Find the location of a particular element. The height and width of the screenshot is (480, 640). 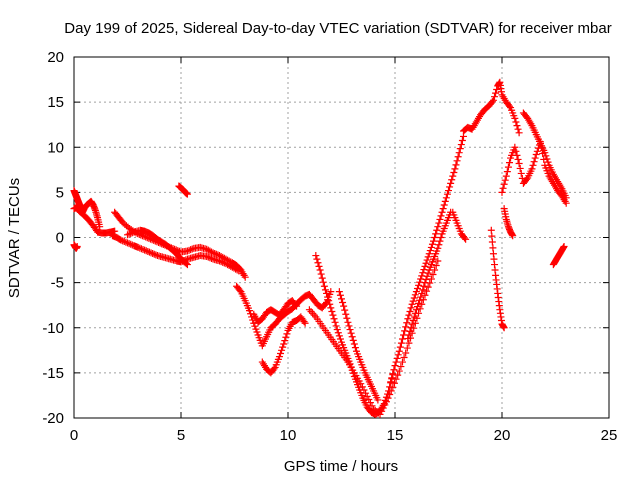

series-late-low is located at coordinates (508, 222).